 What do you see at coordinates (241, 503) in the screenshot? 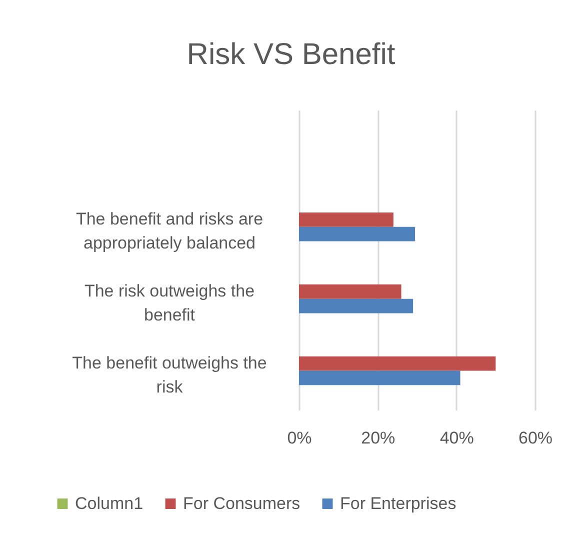
I see `legend-label: For Consumers` at bounding box center [241, 503].